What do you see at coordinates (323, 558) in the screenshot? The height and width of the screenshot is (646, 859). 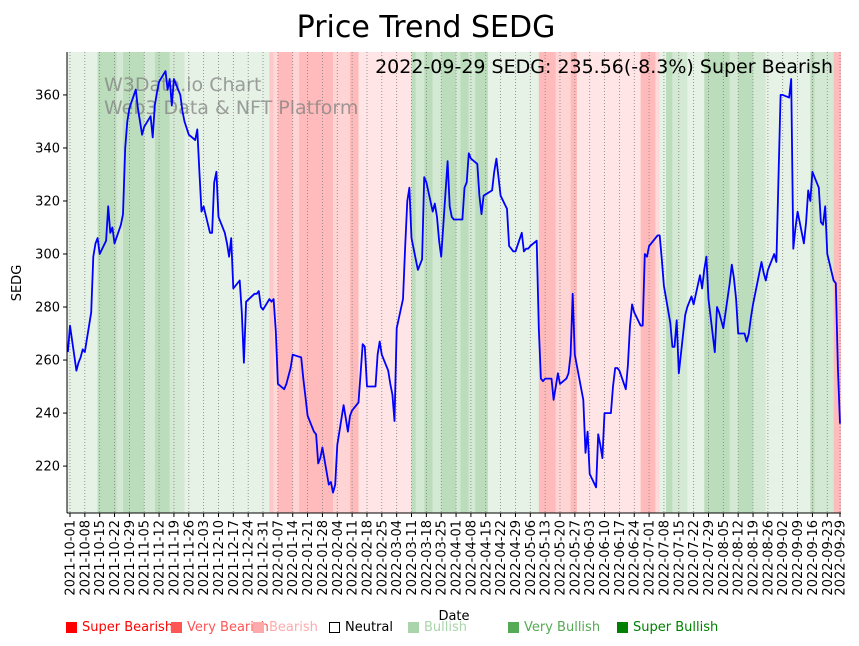 I see `x-tick-label: 2022-01-28` at bounding box center [323, 558].